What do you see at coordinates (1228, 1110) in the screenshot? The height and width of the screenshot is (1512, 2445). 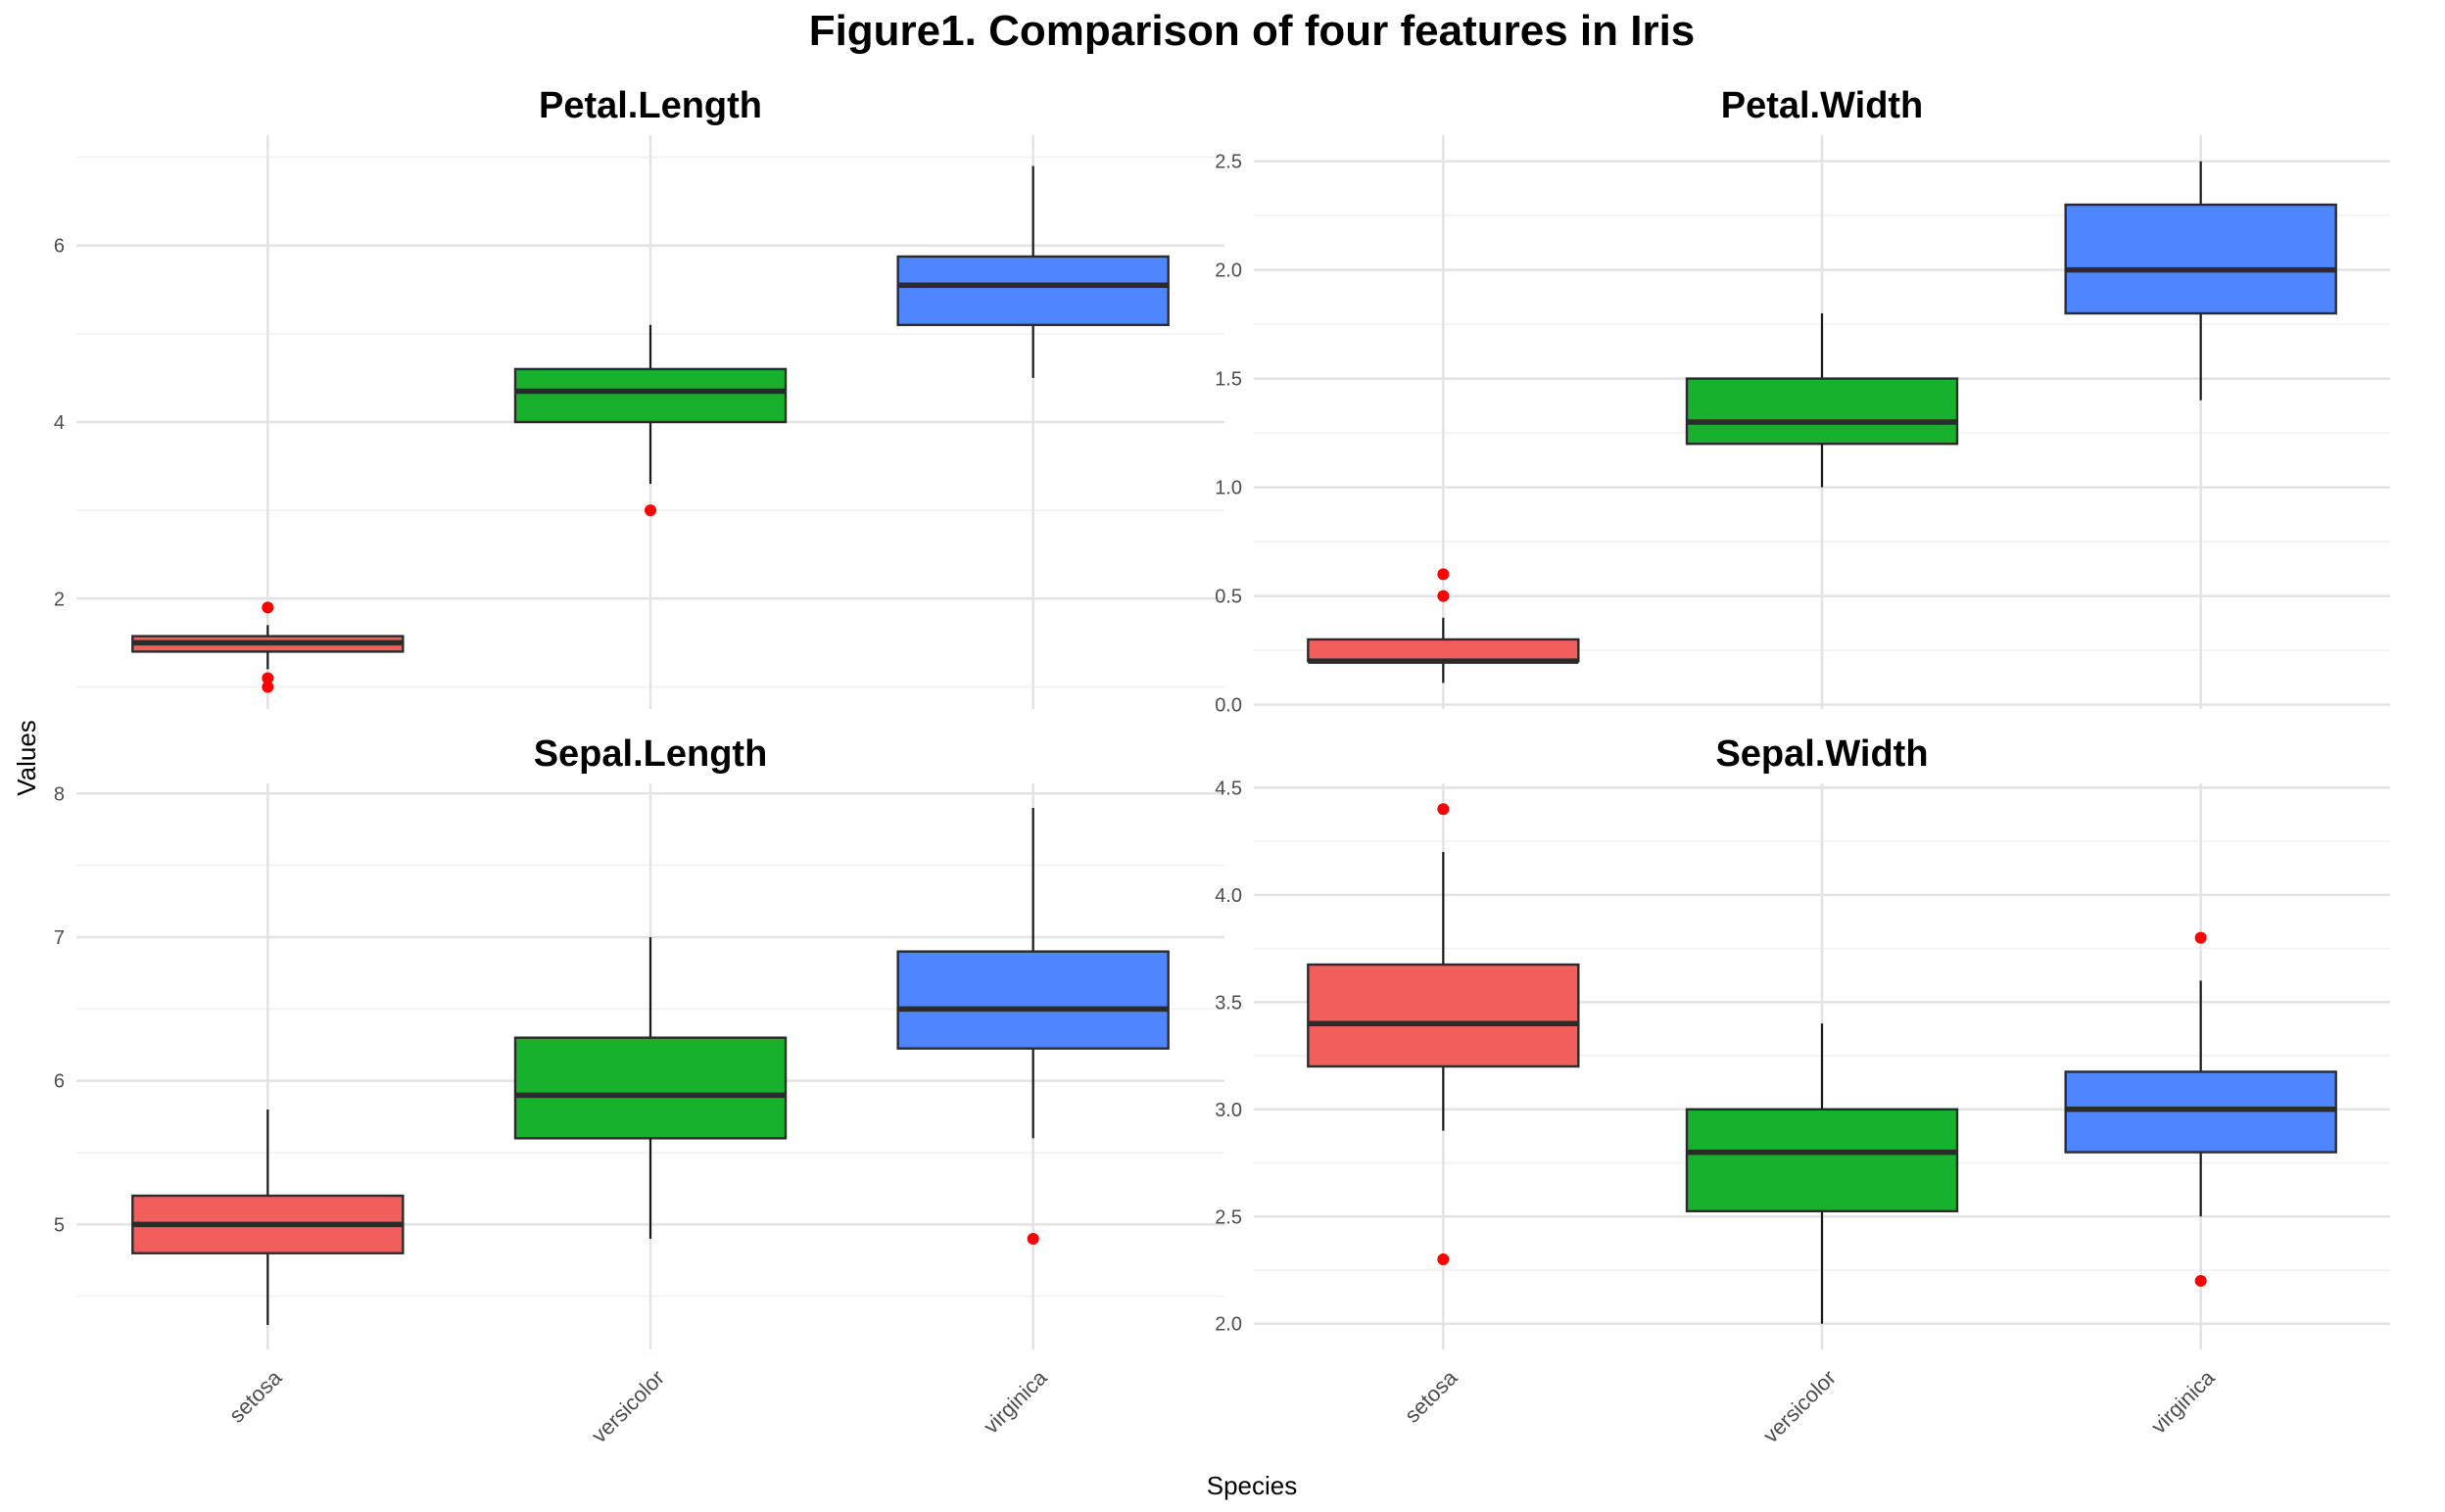 I see `y-tick-label: 3.0` at bounding box center [1228, 1110].